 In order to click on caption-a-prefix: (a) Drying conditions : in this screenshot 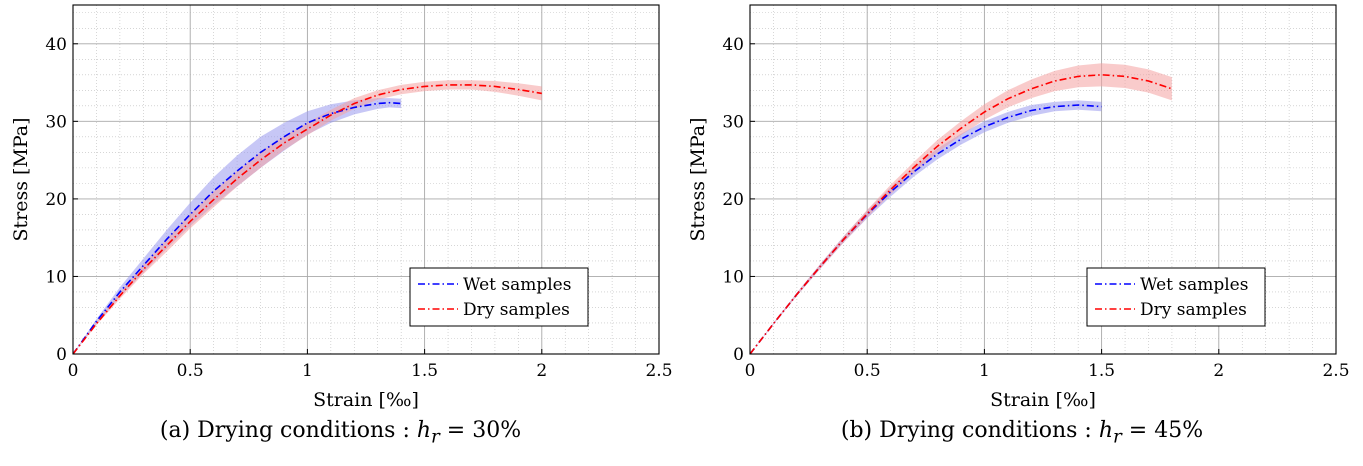, I will do `click(288, 430)`.